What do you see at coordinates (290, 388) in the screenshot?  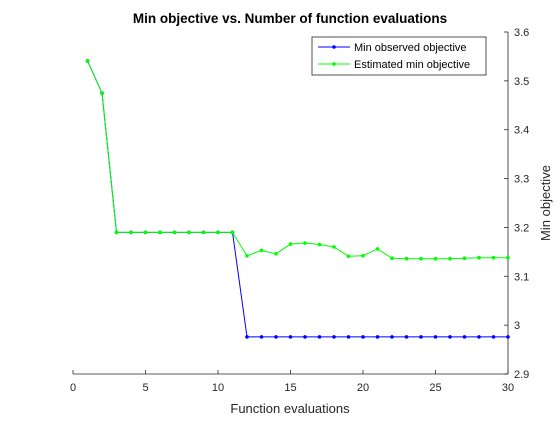 I see `x-tick-label: 15` at bounding box center [290, 388].